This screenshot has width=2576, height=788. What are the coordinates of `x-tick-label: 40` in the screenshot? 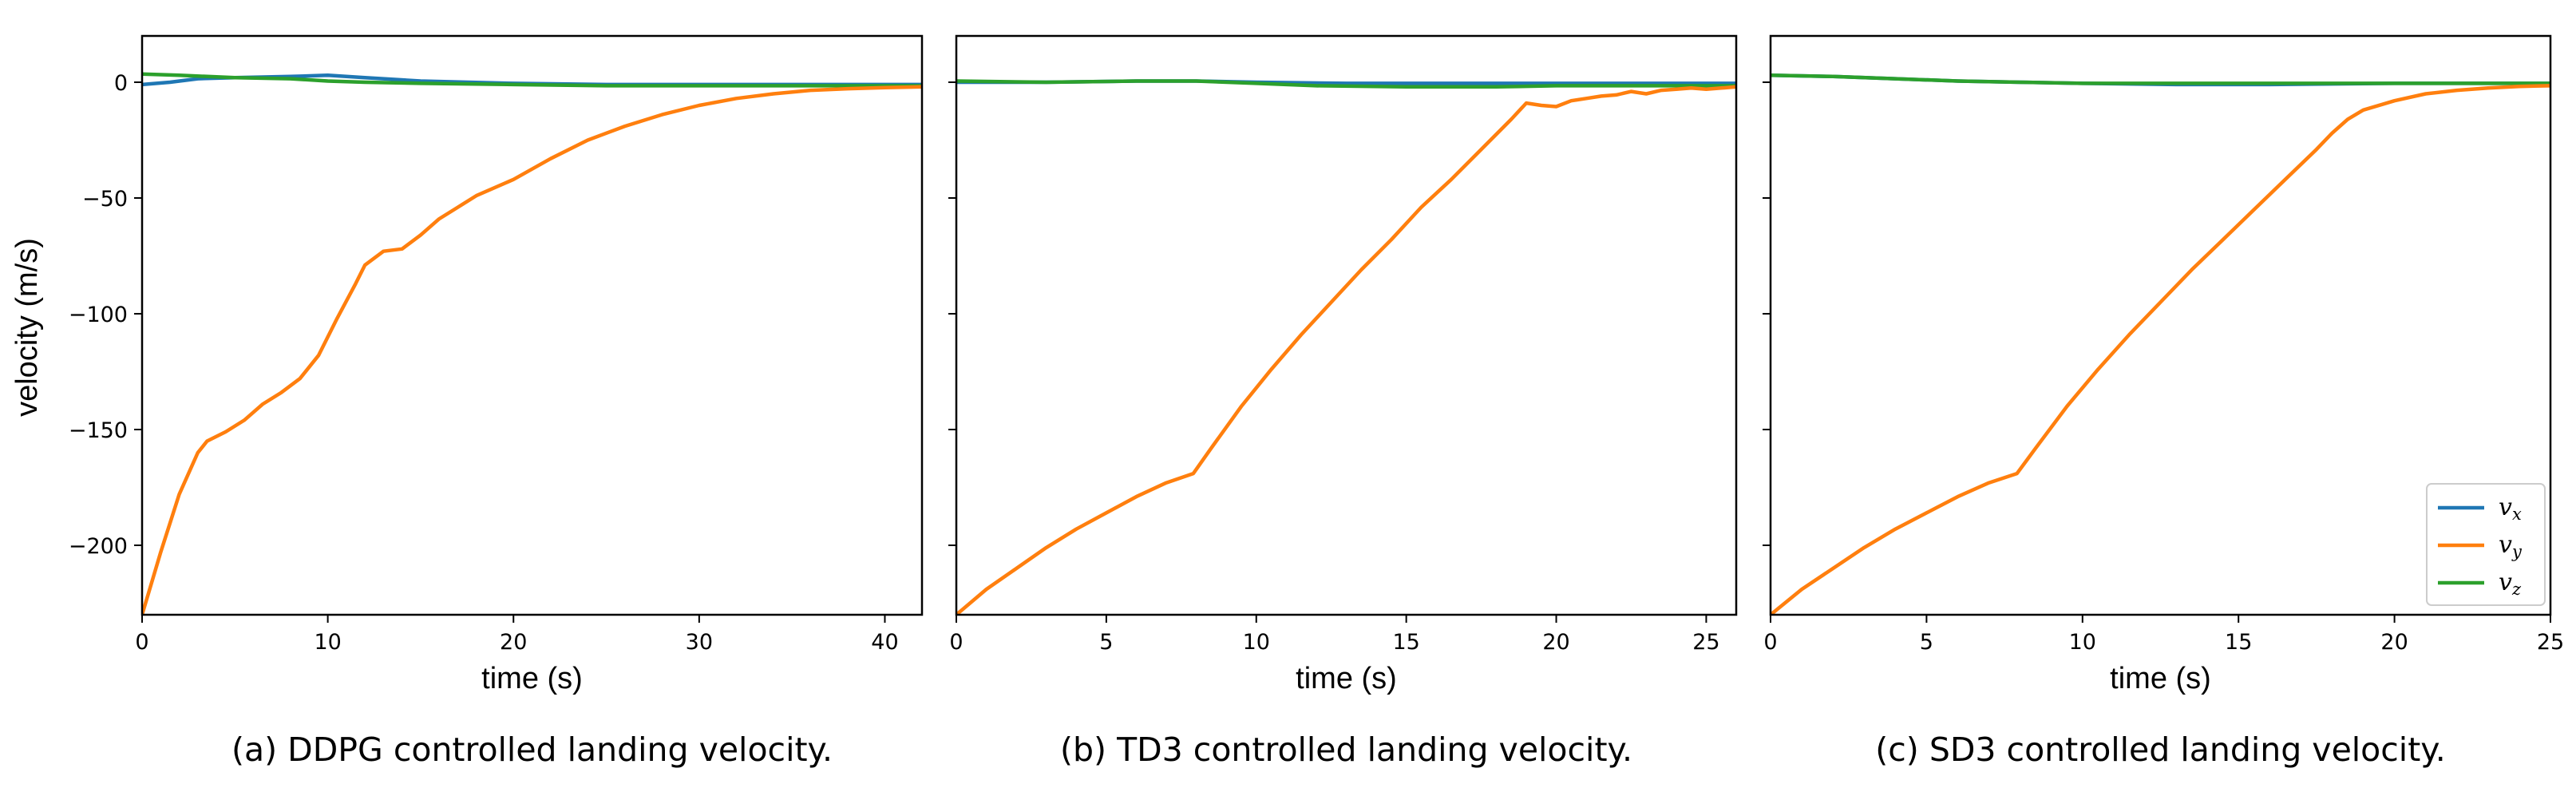 It's located at (885, 642).